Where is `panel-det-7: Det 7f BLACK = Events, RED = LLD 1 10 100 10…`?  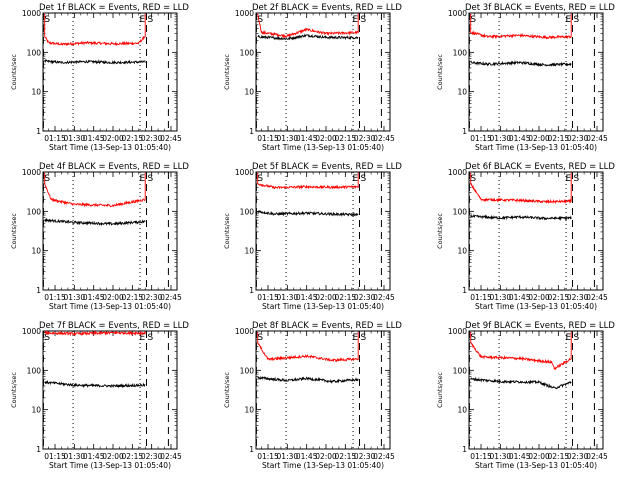 panel-det-7: Det 7f BLACK = Events, RED = LLD 1 10 100 10… is located at coordinates (99, 395).